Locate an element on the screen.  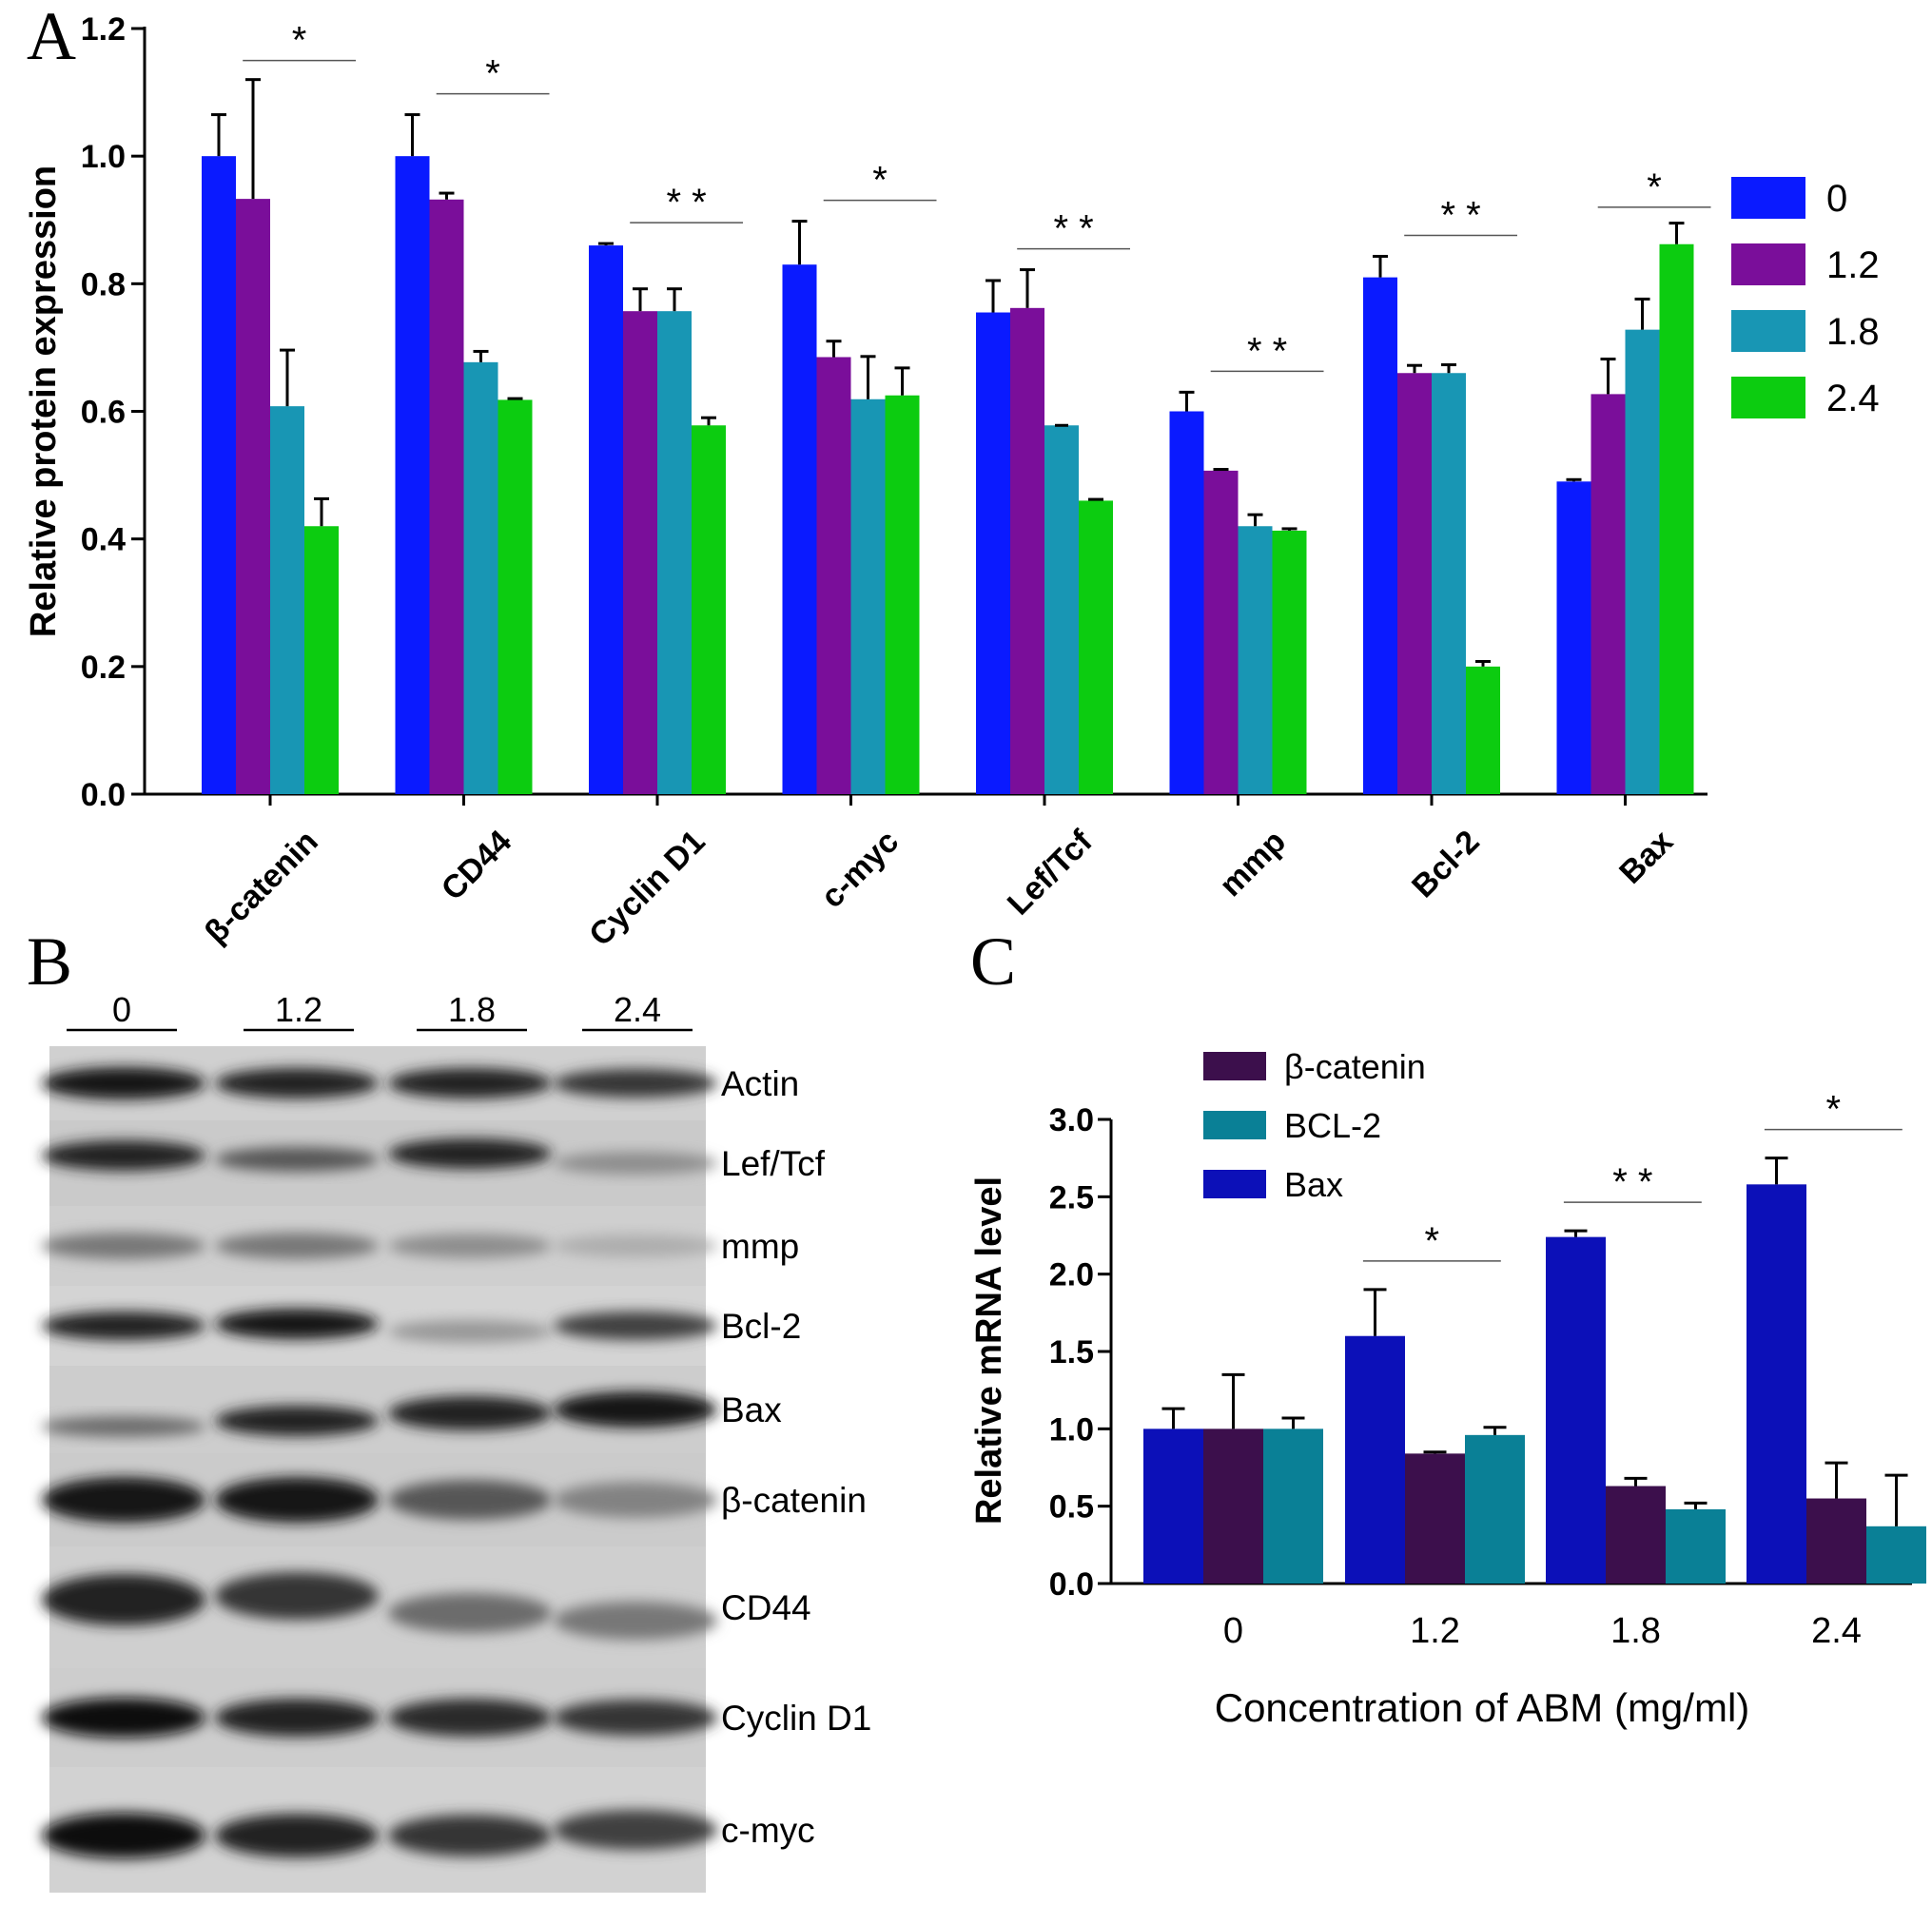
panel-label-a: A is located at coordinates (51, 37).